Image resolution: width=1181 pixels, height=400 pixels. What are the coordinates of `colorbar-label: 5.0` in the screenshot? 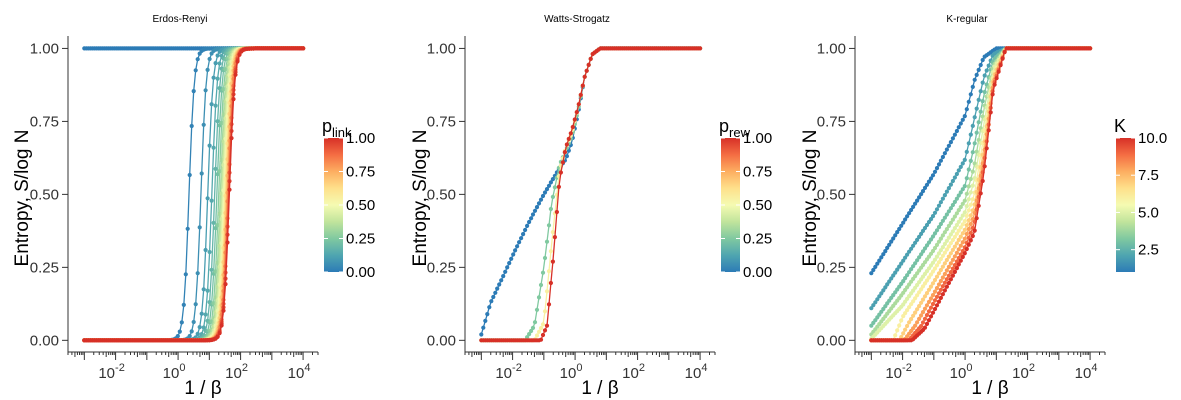 It's located at (1148, 212).